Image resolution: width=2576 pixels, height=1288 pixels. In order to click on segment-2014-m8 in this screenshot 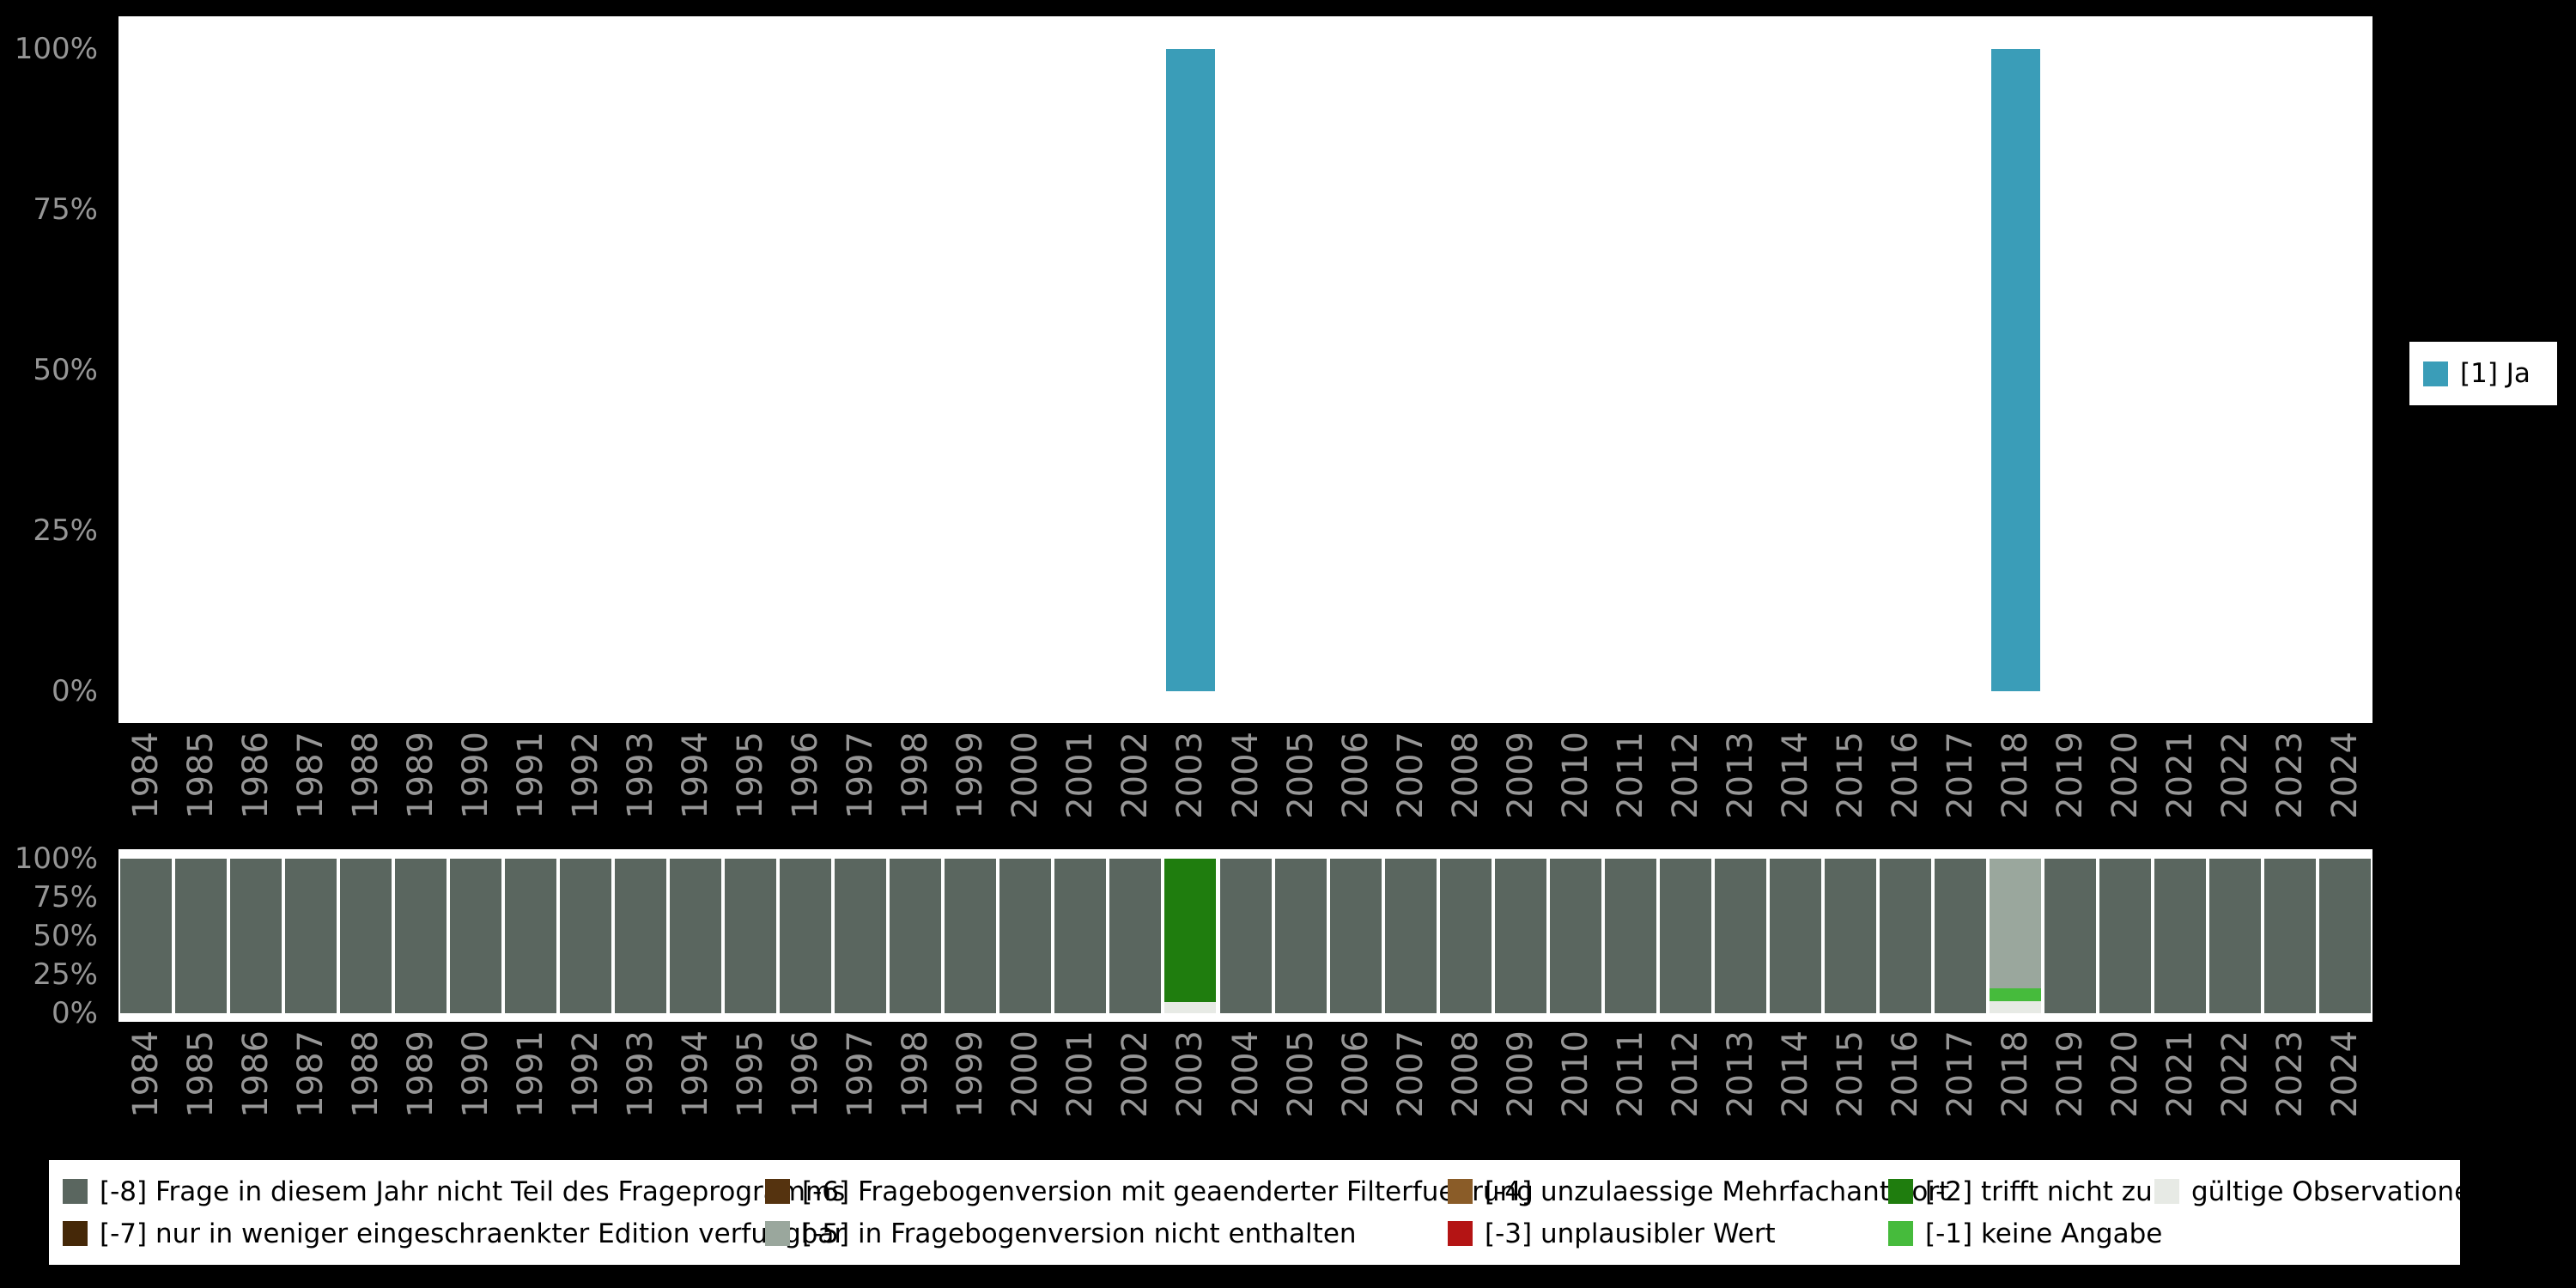, I will do `click(1795, 936)`.